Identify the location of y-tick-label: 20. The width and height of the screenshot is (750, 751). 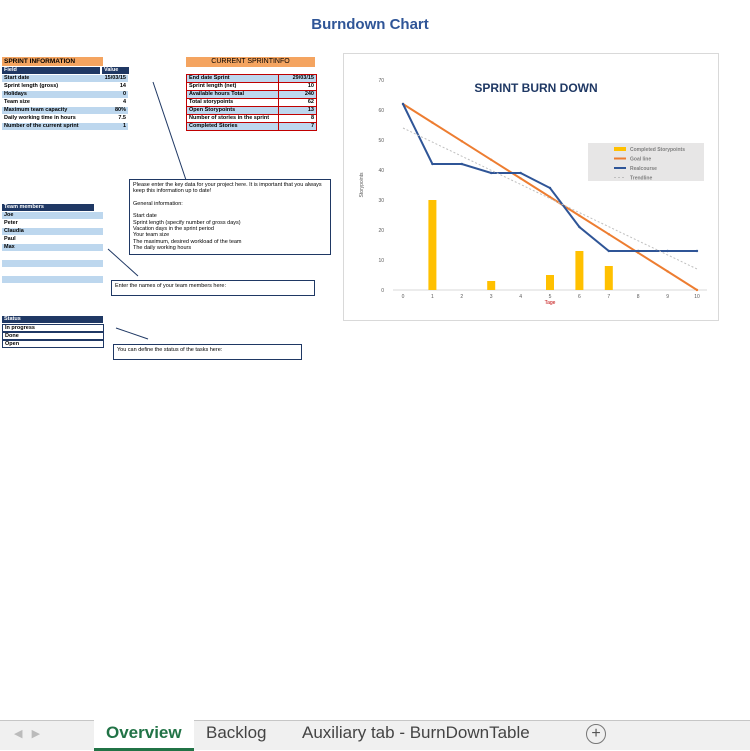
(381, 231).